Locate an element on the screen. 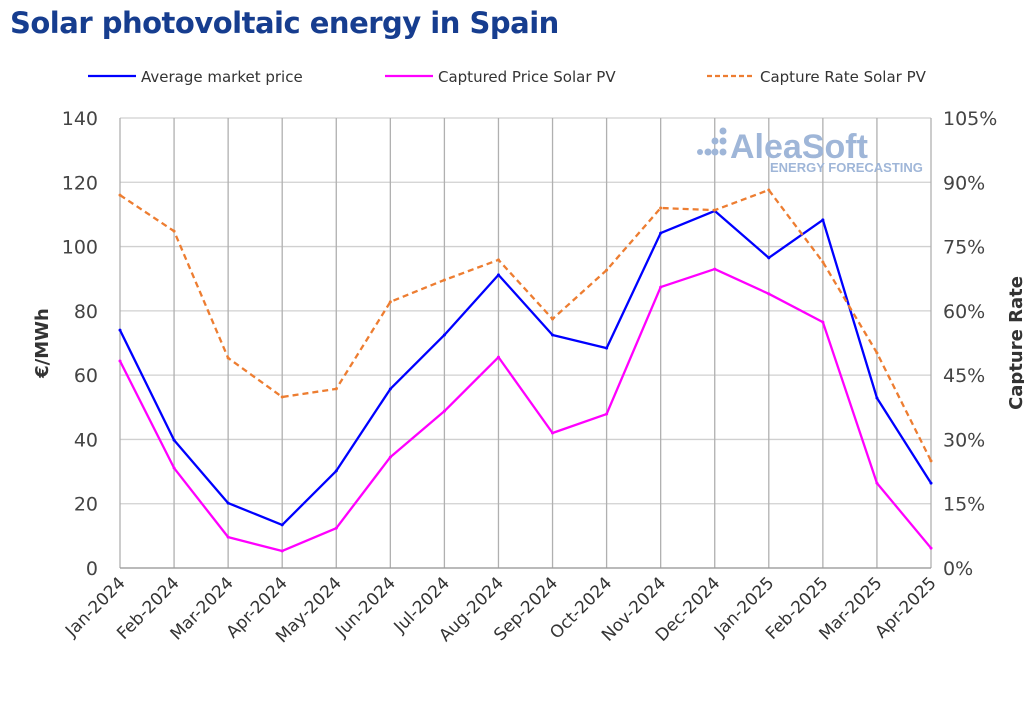 The width and height of the screenshot is (1024, 703). y-axis-label: €/MWh is located at coordinates (42, 343).